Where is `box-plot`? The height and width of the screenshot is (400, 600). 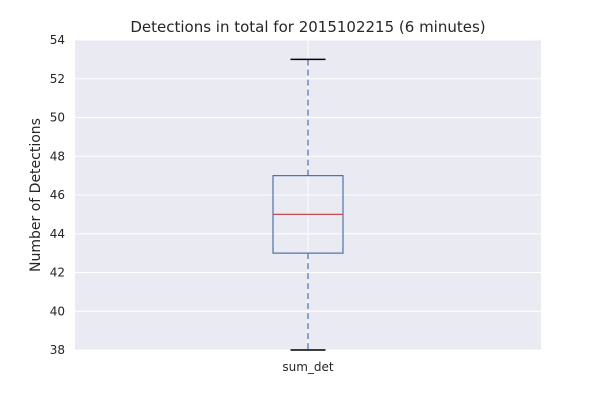 box-plot is located at coordinates (308, 204).